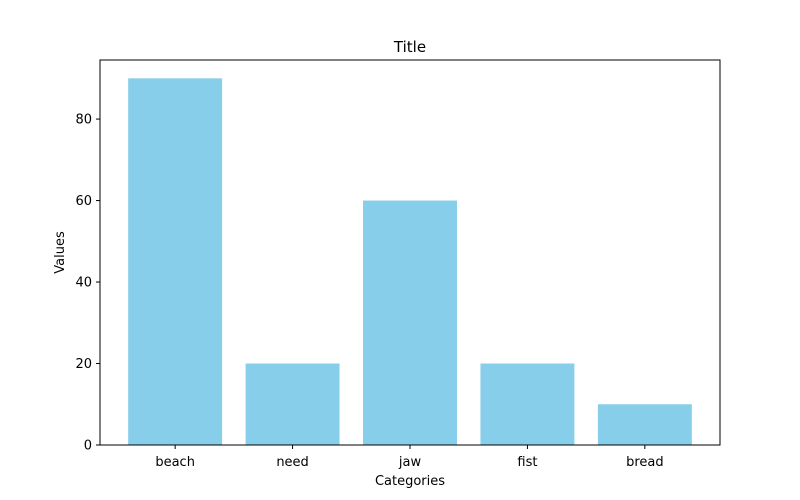 Image resolution: width=800 pixels, height=500 pixels. I want to click on bar-beach, so click(175, 261).